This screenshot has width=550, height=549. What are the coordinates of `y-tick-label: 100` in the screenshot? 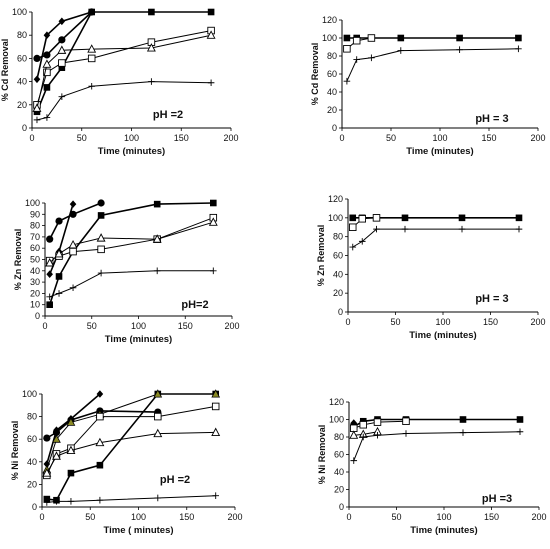 It's located at (32, 203).